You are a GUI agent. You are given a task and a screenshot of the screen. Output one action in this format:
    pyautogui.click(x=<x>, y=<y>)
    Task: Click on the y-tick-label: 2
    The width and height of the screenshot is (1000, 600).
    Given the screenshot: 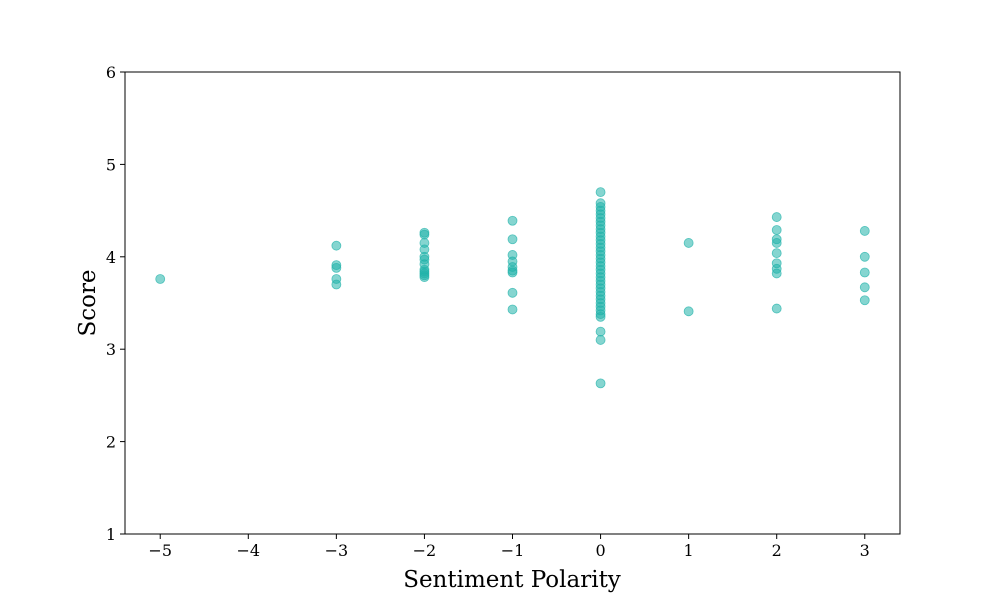 What is the action you would take?
    pyautogui.click(x=111, y=442)
    